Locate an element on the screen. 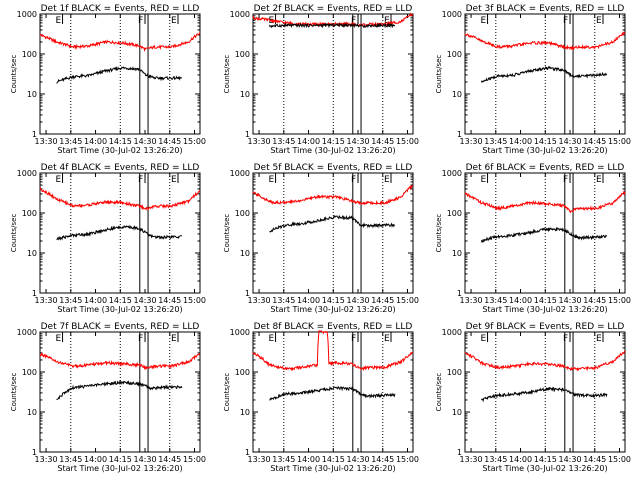 This screenshot has height=480, width=640. chart-title: Det 4f BLACK = Events, RED = LLD is located at coordinates (120, 168).